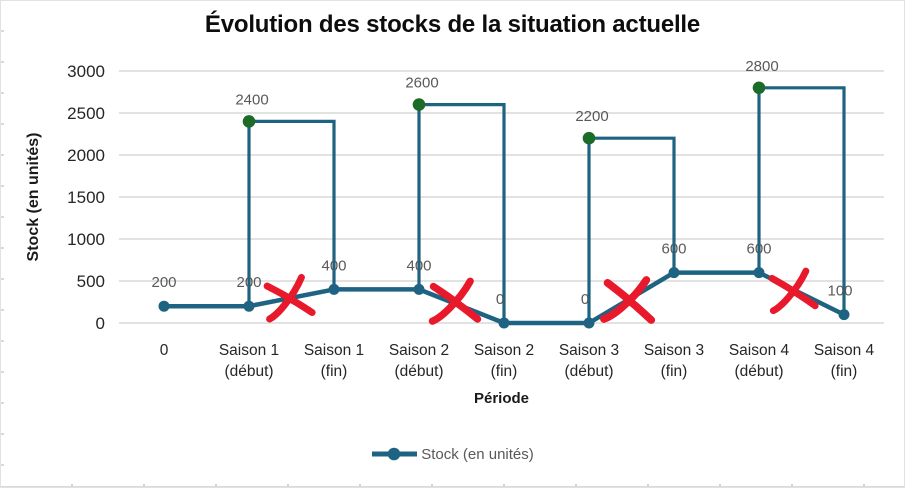 Image resolution: width=905 pixels, height=488 pixels. Describe the element at coordinates (477, 454) in the screenshot. I see `legend-label: Stock (en unités)` at that location.